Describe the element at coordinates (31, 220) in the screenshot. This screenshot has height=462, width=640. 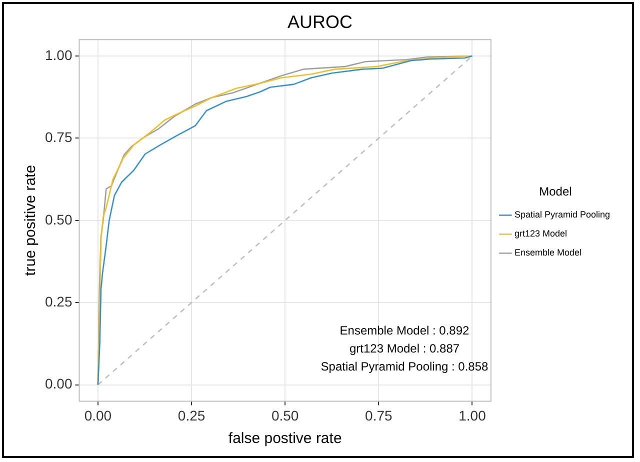
I see `y-axis-title: true positive rate` at that location.